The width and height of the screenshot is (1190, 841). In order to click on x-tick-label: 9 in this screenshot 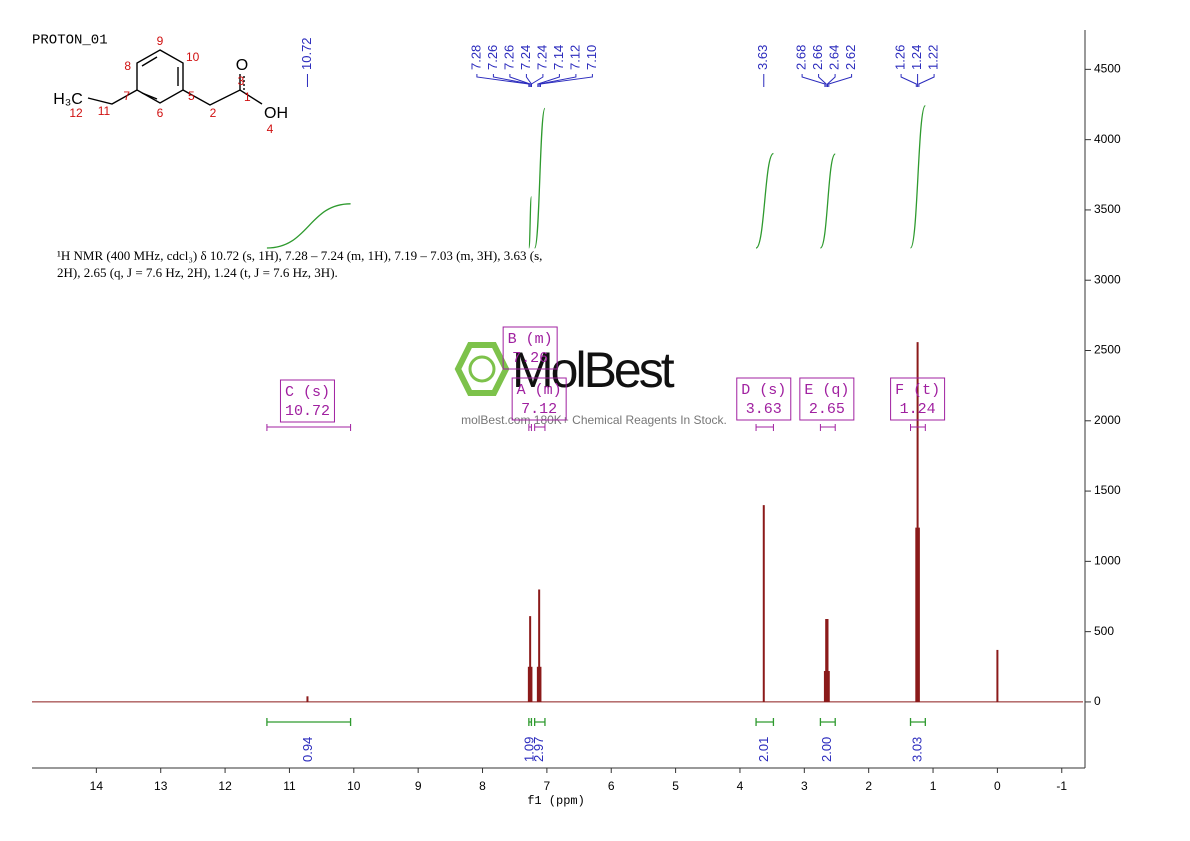, I will do `click(418, 786)`.